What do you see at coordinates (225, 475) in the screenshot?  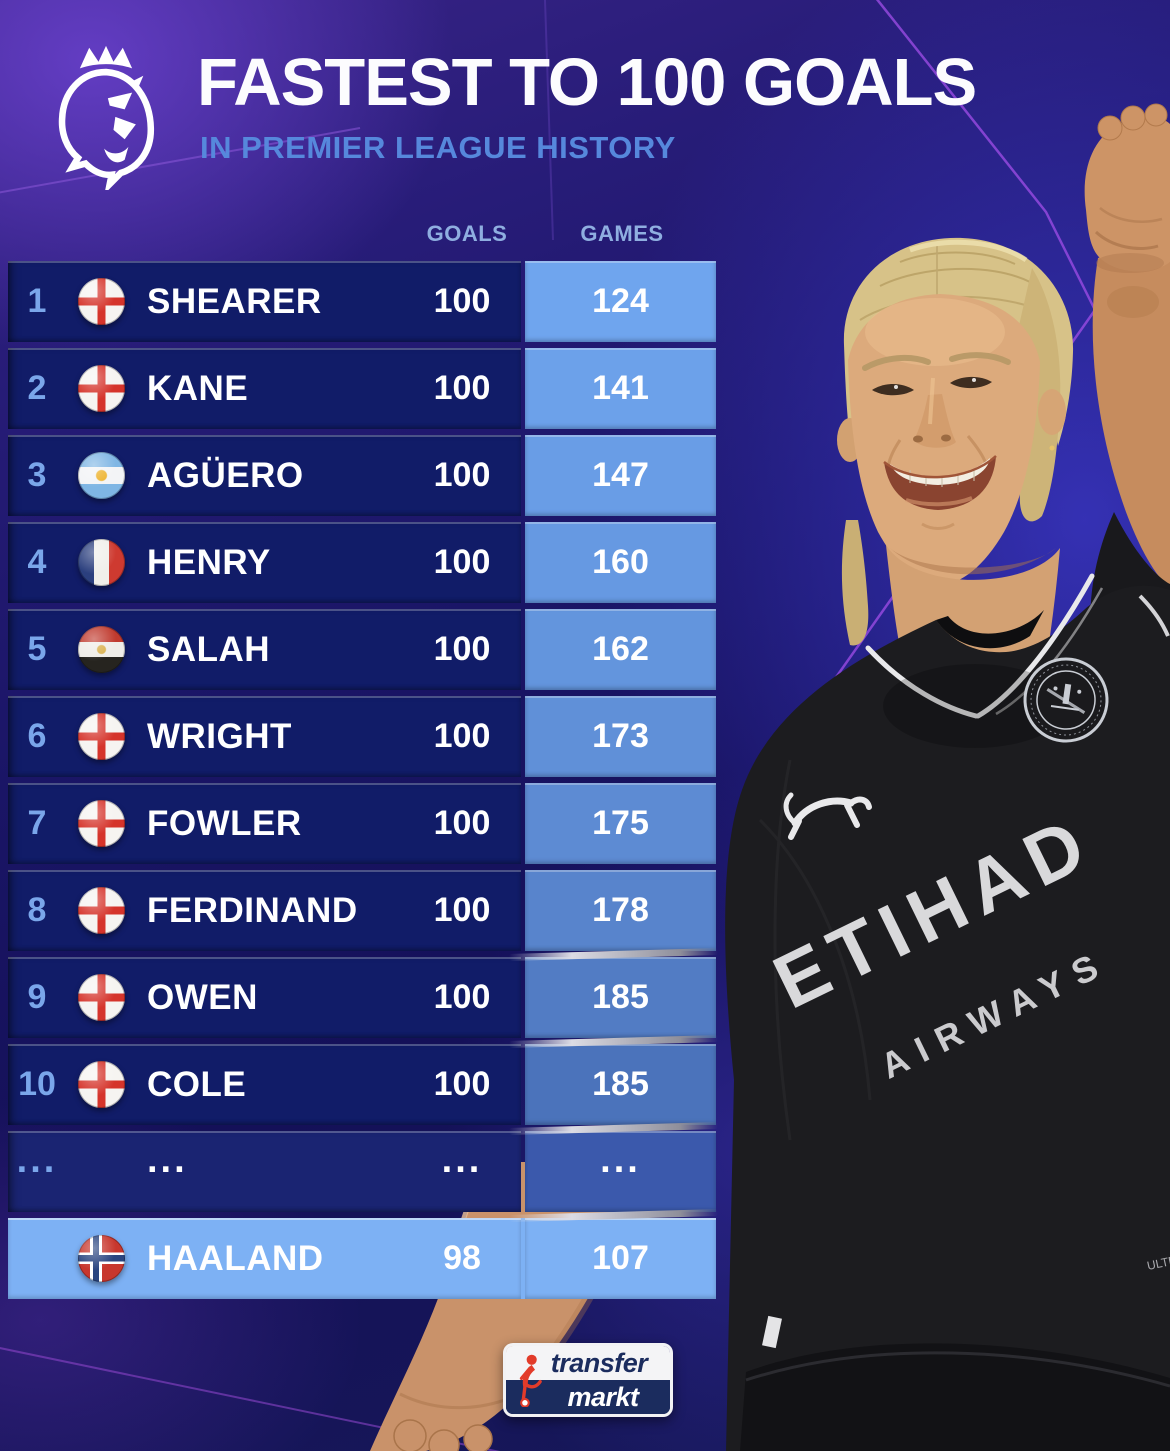 I see `player-name: AGÜERO` at bounding box center [225, 475].